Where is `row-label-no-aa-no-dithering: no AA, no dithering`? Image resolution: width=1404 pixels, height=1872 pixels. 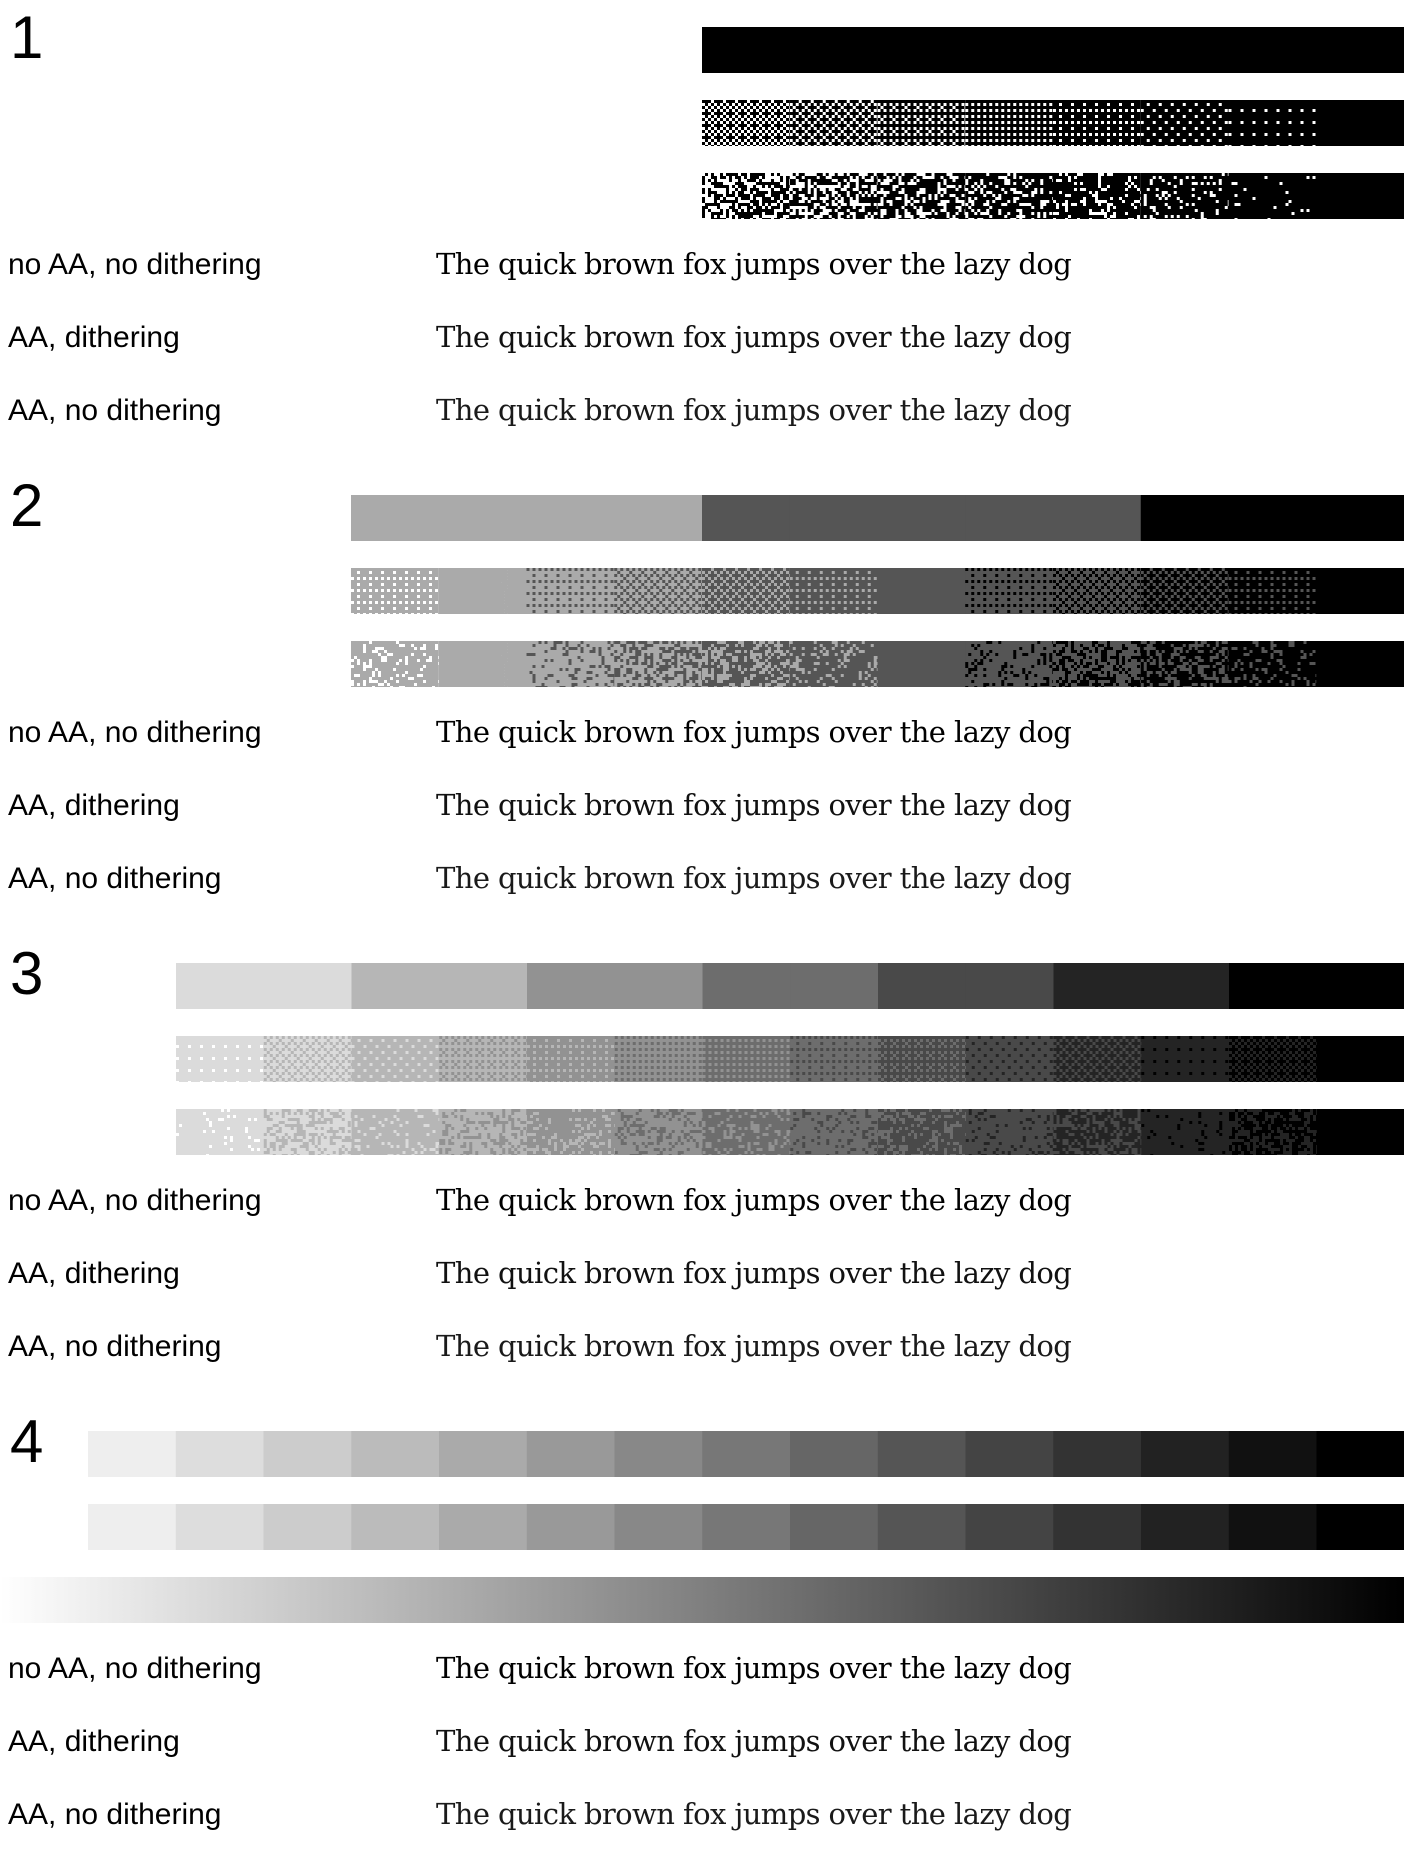
row-label-no-aa-no-dithering: no AA, no dithering is located at coordinates (135, 732).